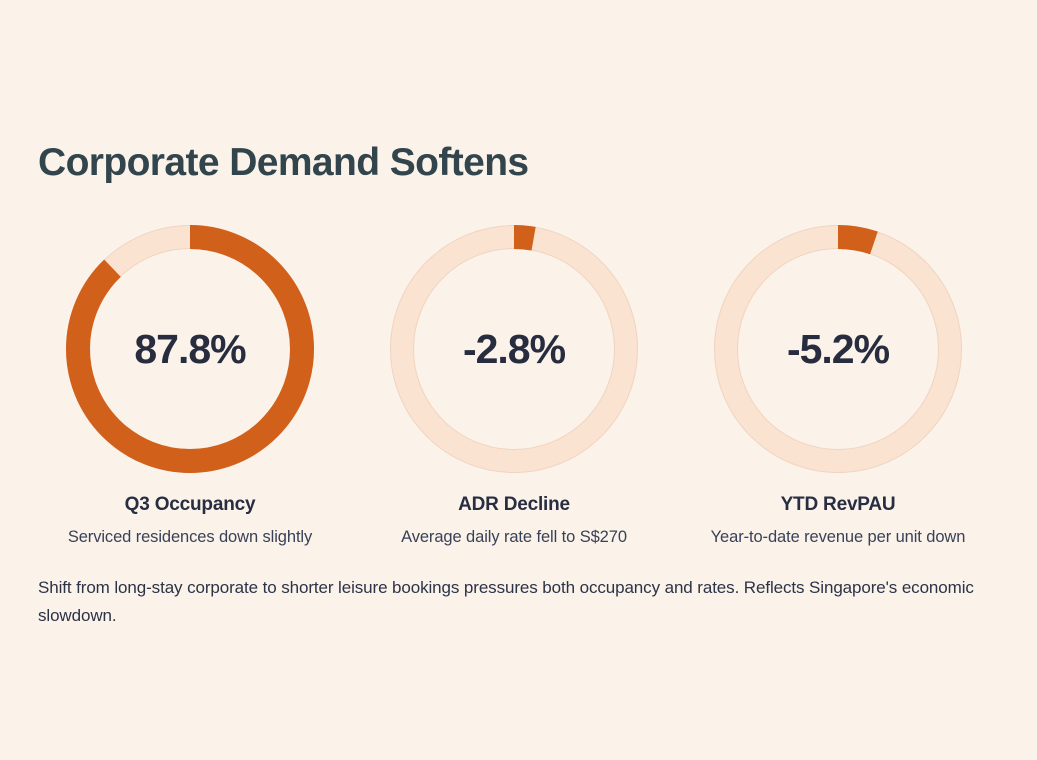 The height and width of the screenshot is (760, 1037). What do you see at coordinates (514, 537) in the screenshot?
I see `kpi-description: Average daily rate fell to S$270` at bounding box center [514, 537].